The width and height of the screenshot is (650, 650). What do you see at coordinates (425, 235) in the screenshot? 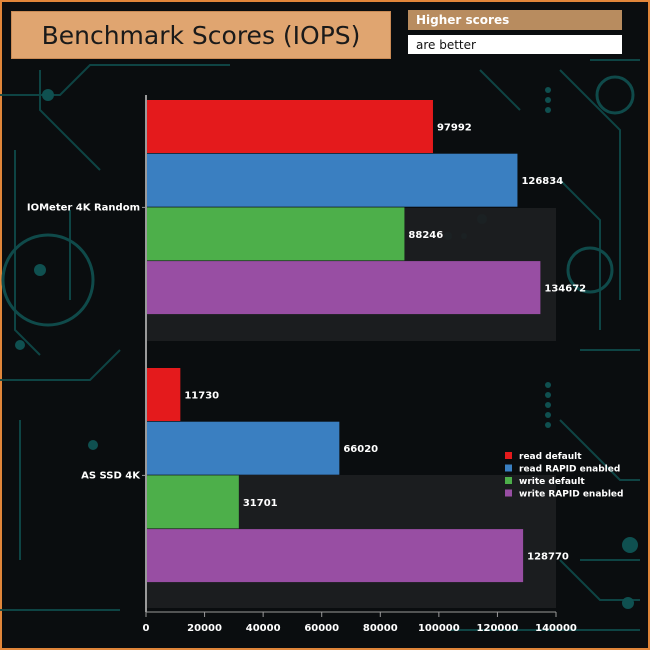
I see `value-label-iometer-4k-random-write-default: 88246` at bounding box center [425, 235].